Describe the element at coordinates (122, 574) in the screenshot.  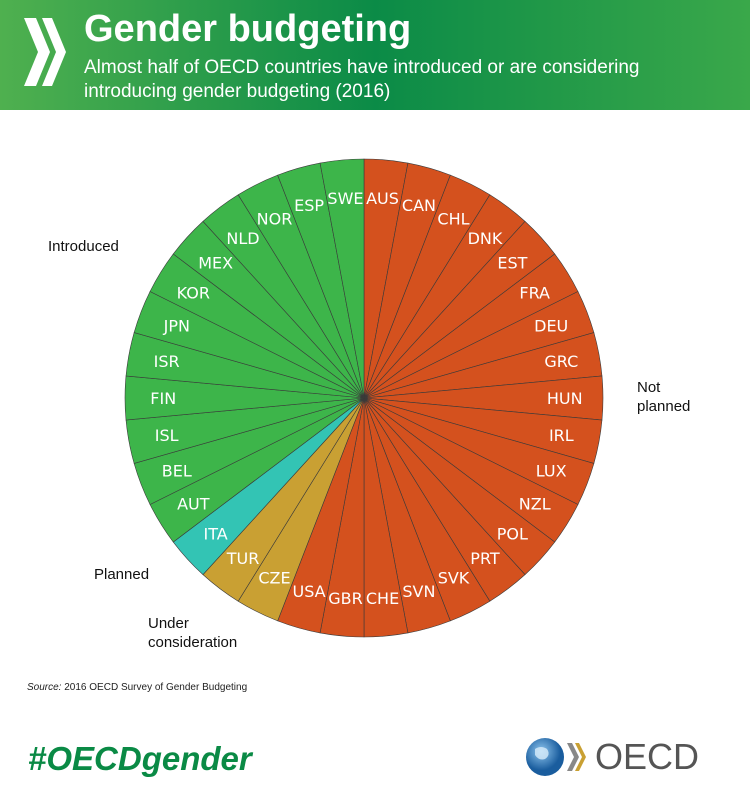
I see `legend-planned: Planned` at that location.